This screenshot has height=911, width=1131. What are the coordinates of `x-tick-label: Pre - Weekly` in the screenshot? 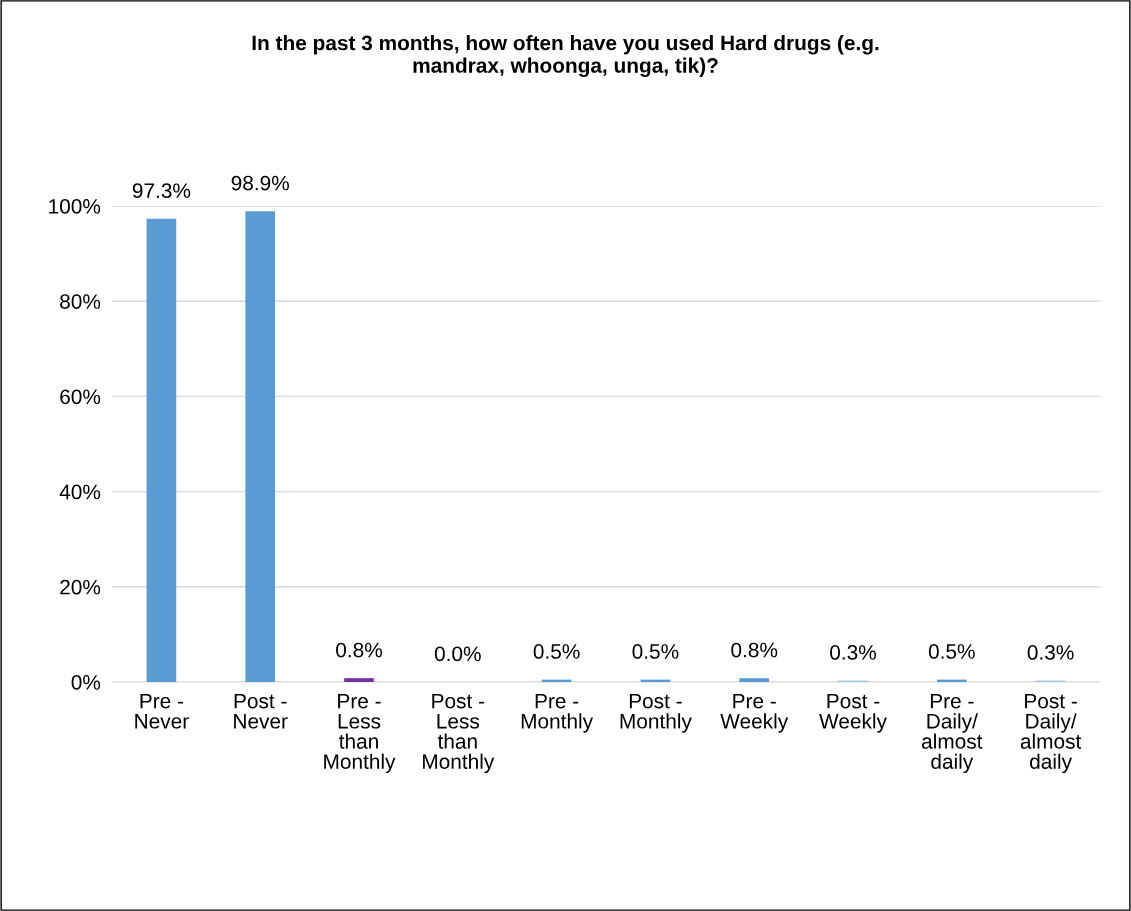 It's located at (754, 713).